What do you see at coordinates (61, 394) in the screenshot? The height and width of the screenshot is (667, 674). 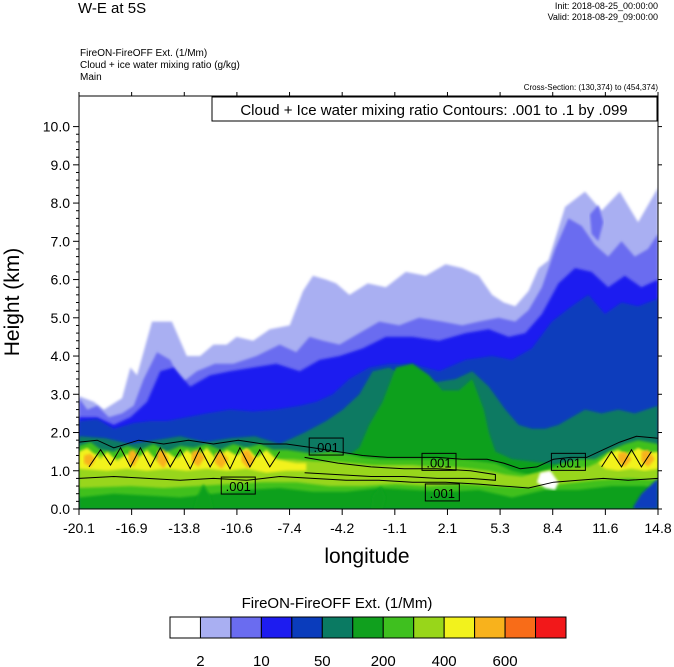 I see `y-tick-label: 3.0` at bounding box center [61, 394].